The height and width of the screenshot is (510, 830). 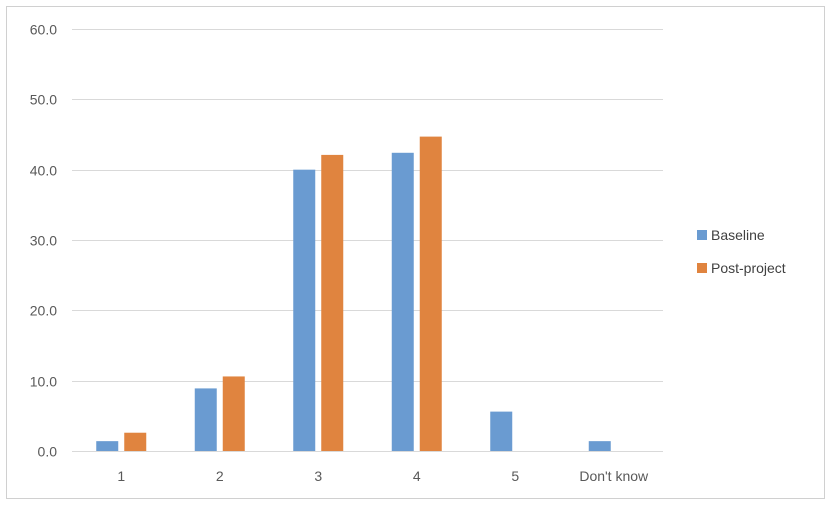 I want to click on legend: Baseline Post-project, so click(x=741, y=251).